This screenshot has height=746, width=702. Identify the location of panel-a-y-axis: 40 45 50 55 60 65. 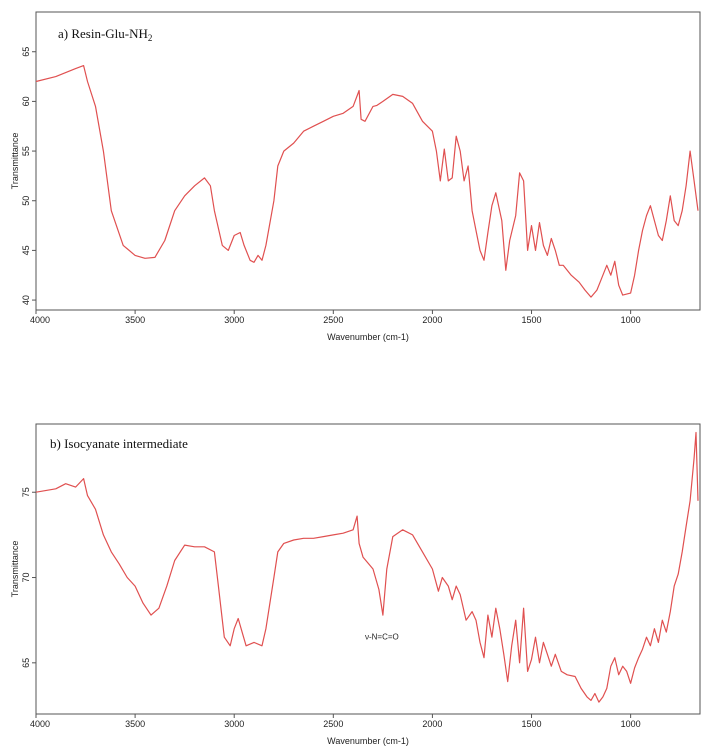
(28, 176).